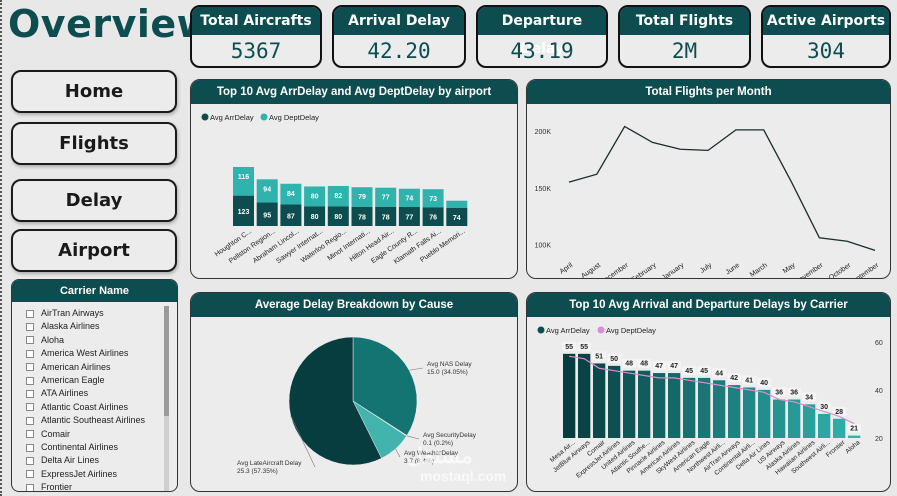 The image size is (897, 496). What do you see at coordinates (232, 117) in the screenshot?
I see `legend-label: Avg ArrDelay` at bounding box center [232, 117].